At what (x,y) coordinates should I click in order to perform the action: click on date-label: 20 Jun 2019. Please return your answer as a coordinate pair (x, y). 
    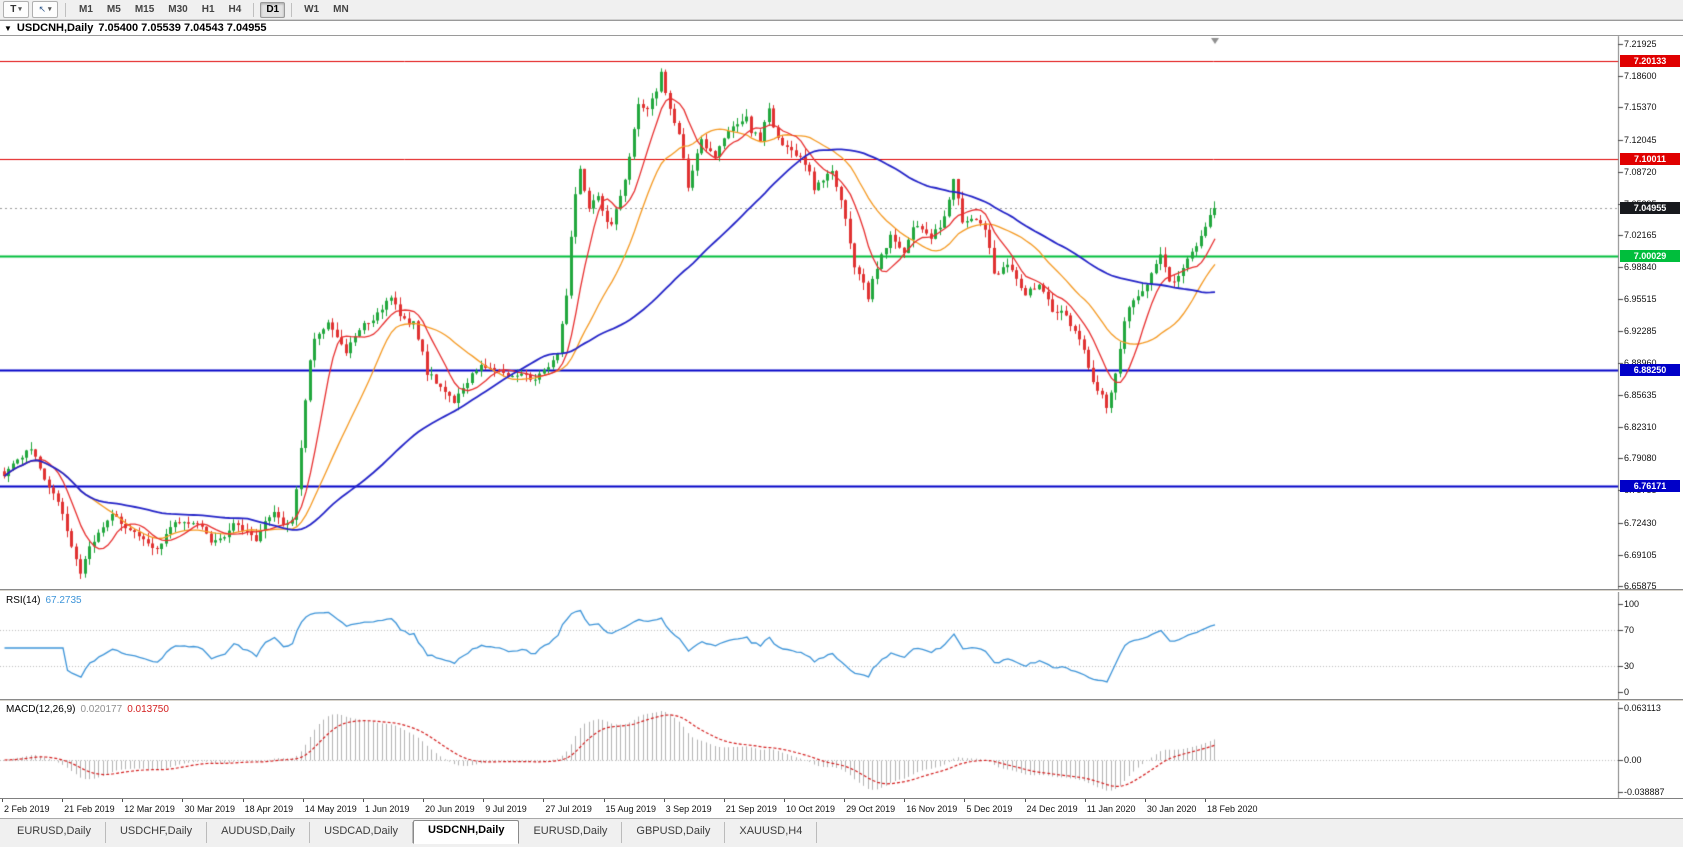
    Looking at the image, I should click on (450, 809).